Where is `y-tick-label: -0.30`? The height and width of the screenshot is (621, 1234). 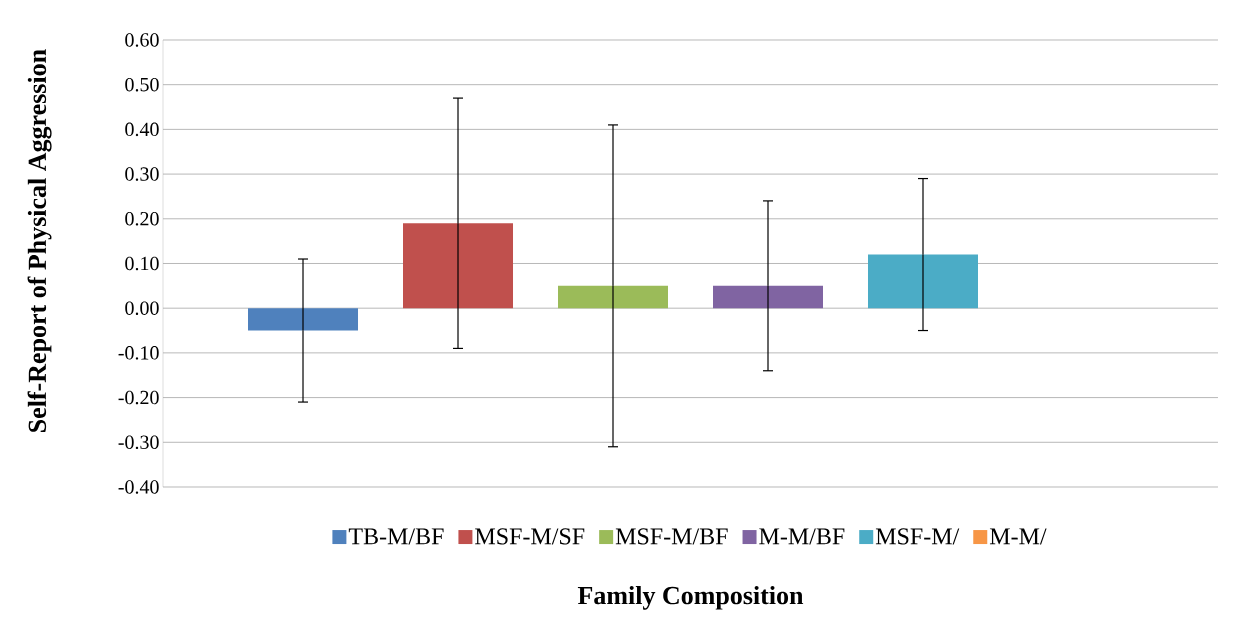
y-tick-label: -0.30 is located at coordinates (138, 442).